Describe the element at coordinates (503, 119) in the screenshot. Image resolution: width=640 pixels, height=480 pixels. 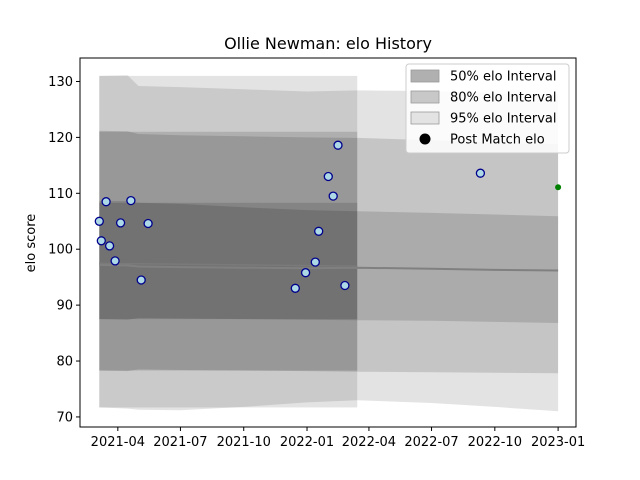
I see `legend-label: 95% elo Interval` at that location.